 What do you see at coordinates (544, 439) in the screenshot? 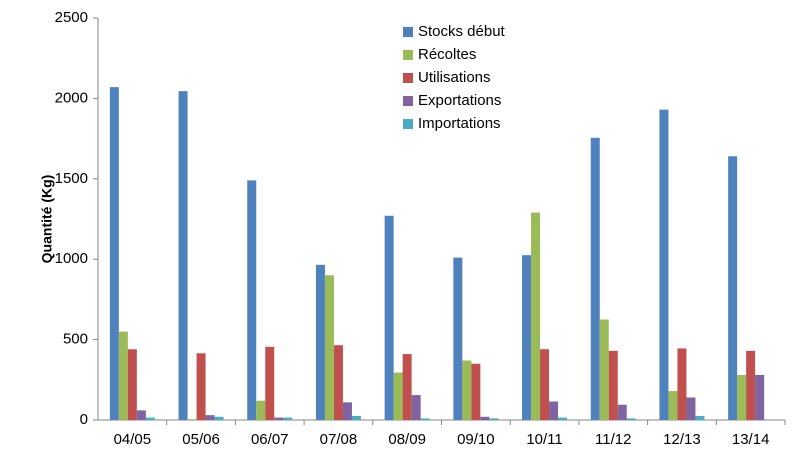
I see `x-tick-label: 10/11` at bounding box center [544, 439].